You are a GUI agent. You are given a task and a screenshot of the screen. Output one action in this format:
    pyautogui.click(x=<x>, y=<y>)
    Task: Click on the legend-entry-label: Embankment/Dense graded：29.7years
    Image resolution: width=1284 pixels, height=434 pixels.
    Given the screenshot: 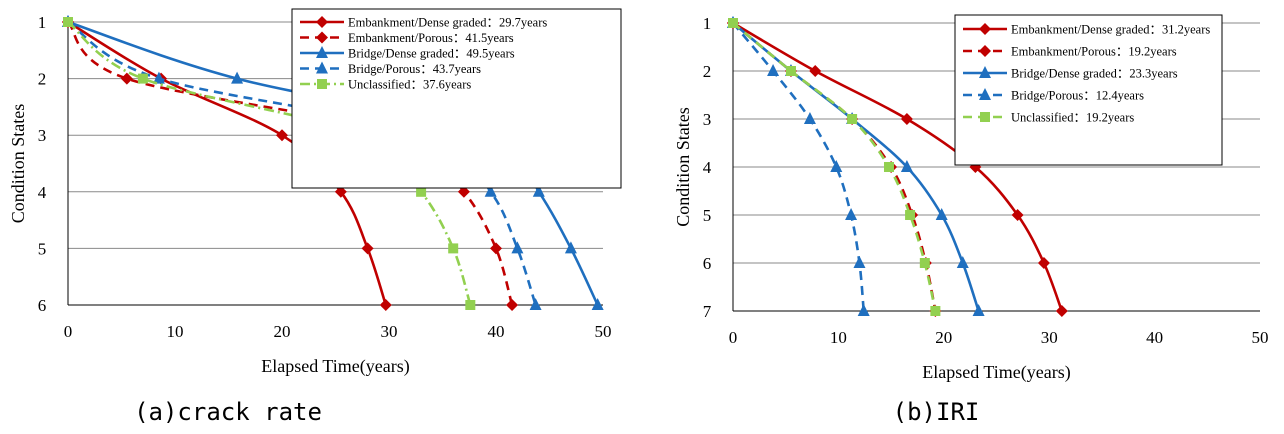 What is the action you would take?
    pyautogui.click(x=447, y=23)
    